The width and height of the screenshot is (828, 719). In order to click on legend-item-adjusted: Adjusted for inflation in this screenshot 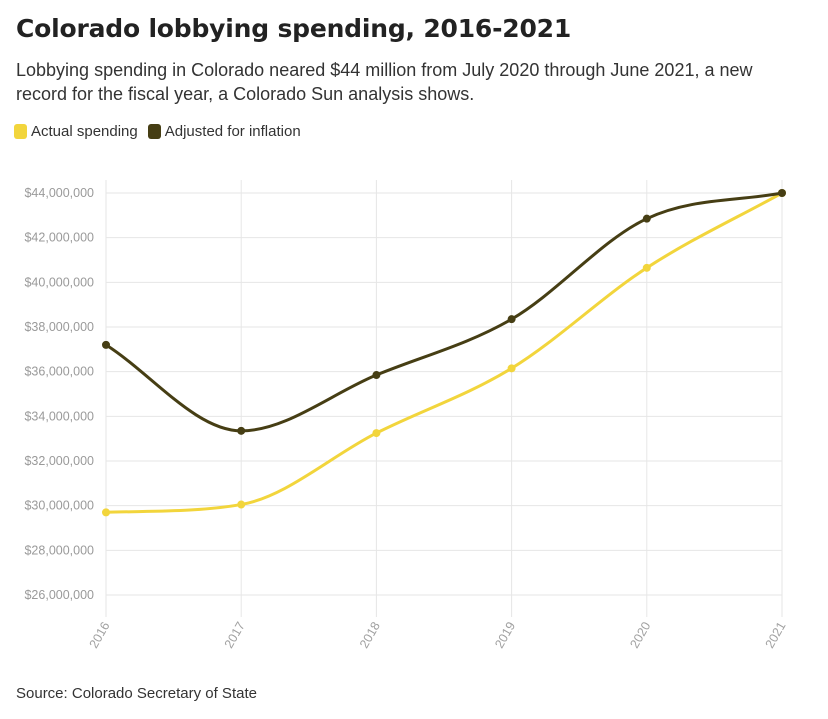, I will do `click(224, 131)`.